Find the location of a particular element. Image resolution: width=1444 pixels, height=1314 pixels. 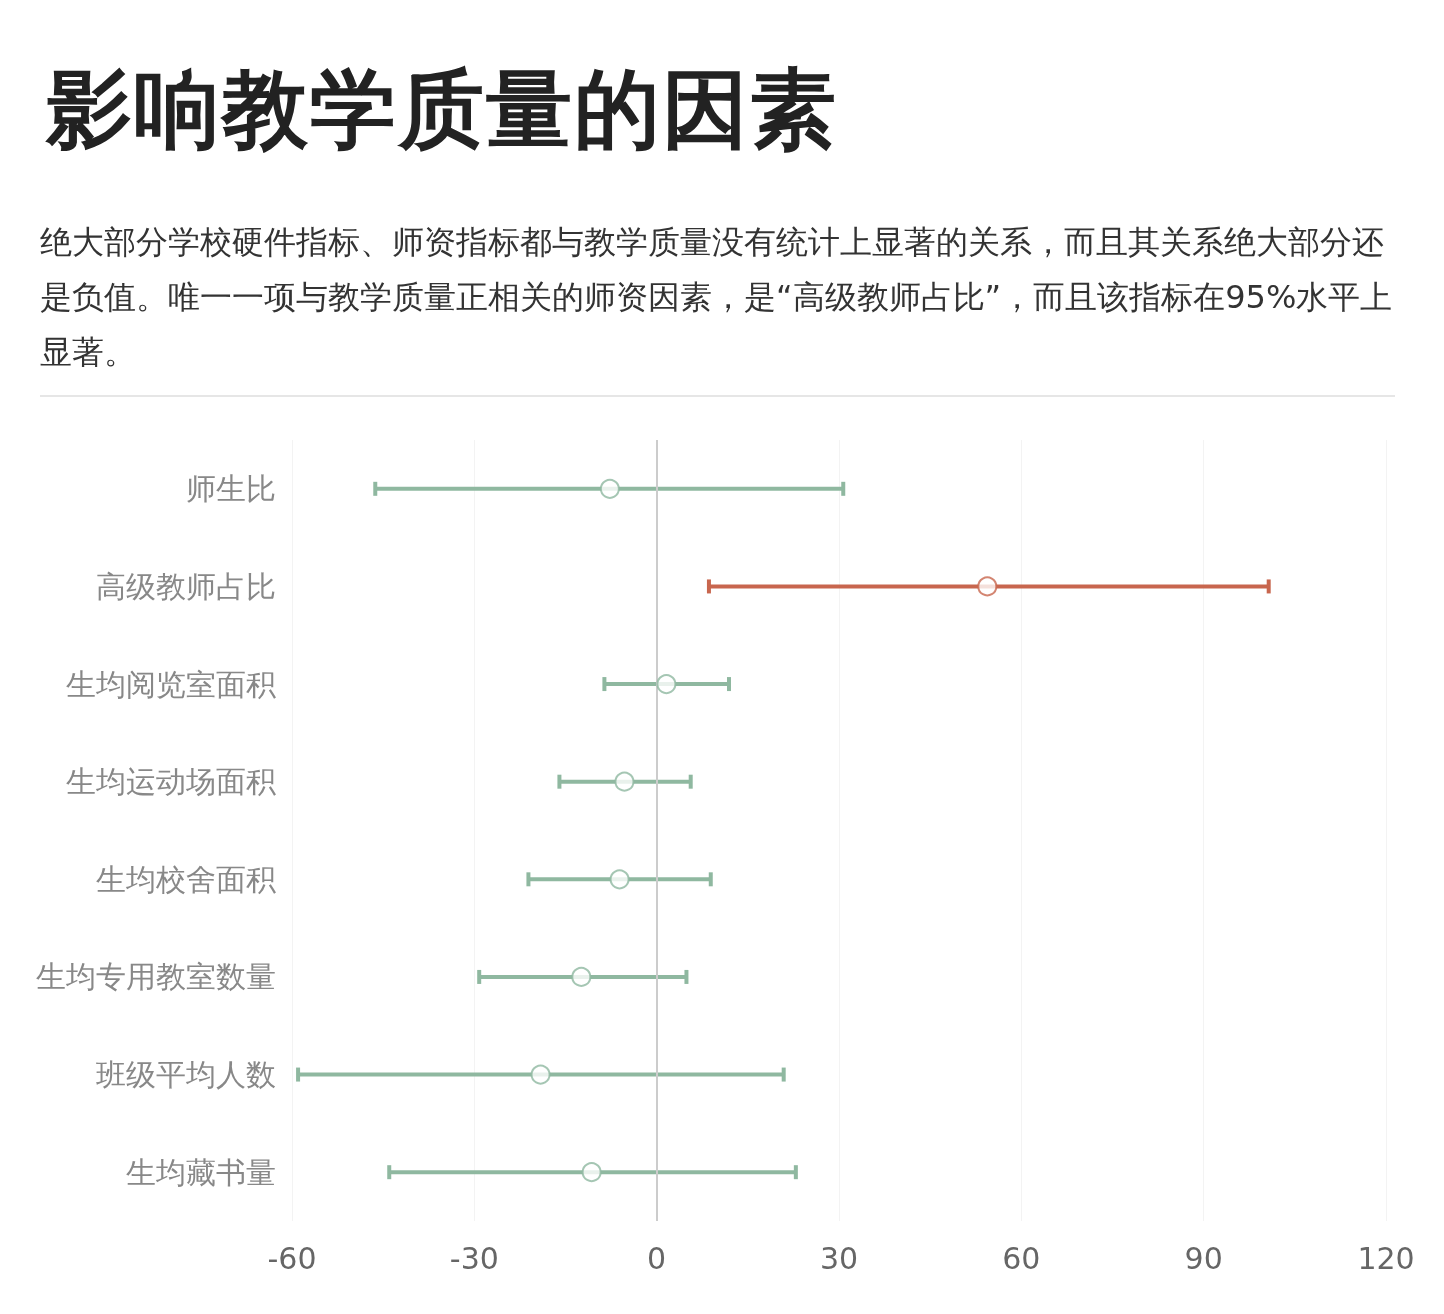

chart-title: 影响教学质量的因素 is located at coordinates (442, 109).